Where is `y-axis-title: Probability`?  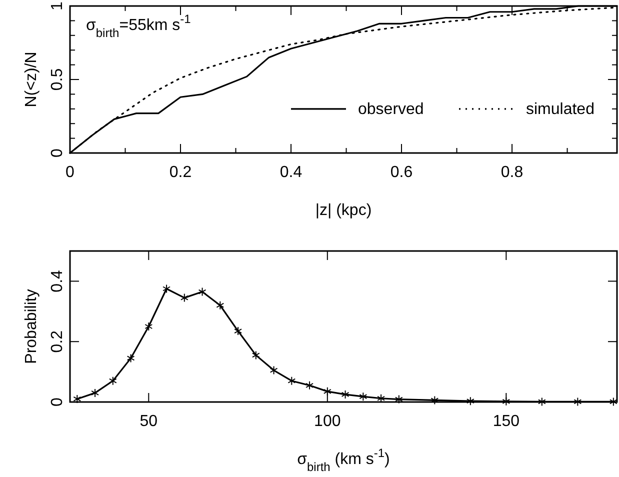
y-axis-title: Probability is located at coordinates (31, 326).